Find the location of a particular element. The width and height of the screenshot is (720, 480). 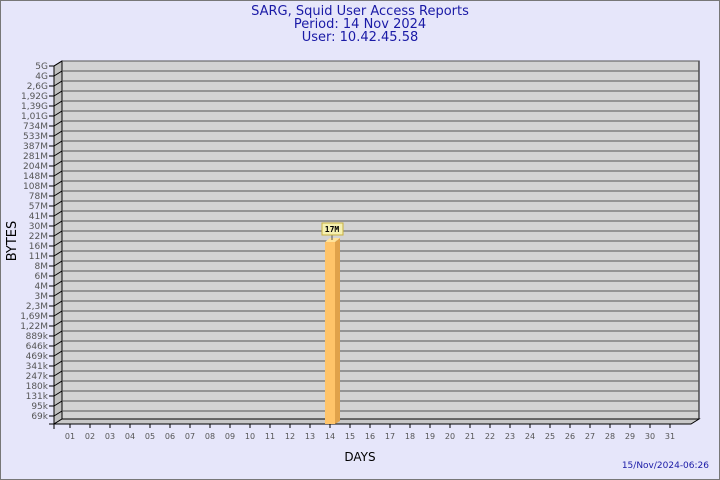

y-tick-label: 341k is located at coordinates (37, 367).